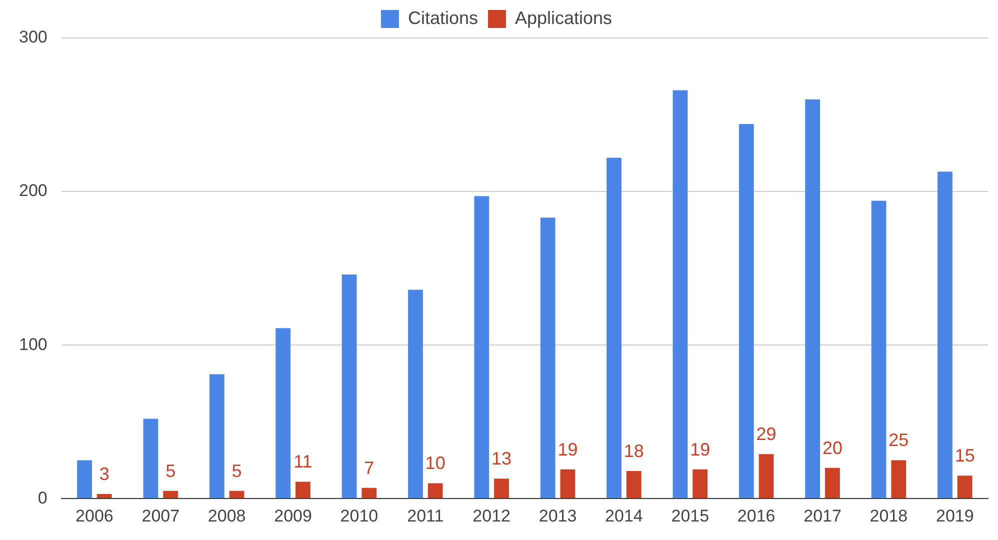 This screenshot has height=540, width=998. What do you see at coordinates (832, 448) in the screenshot?
I see `data-label: 20` at bounding box center [832, 448].